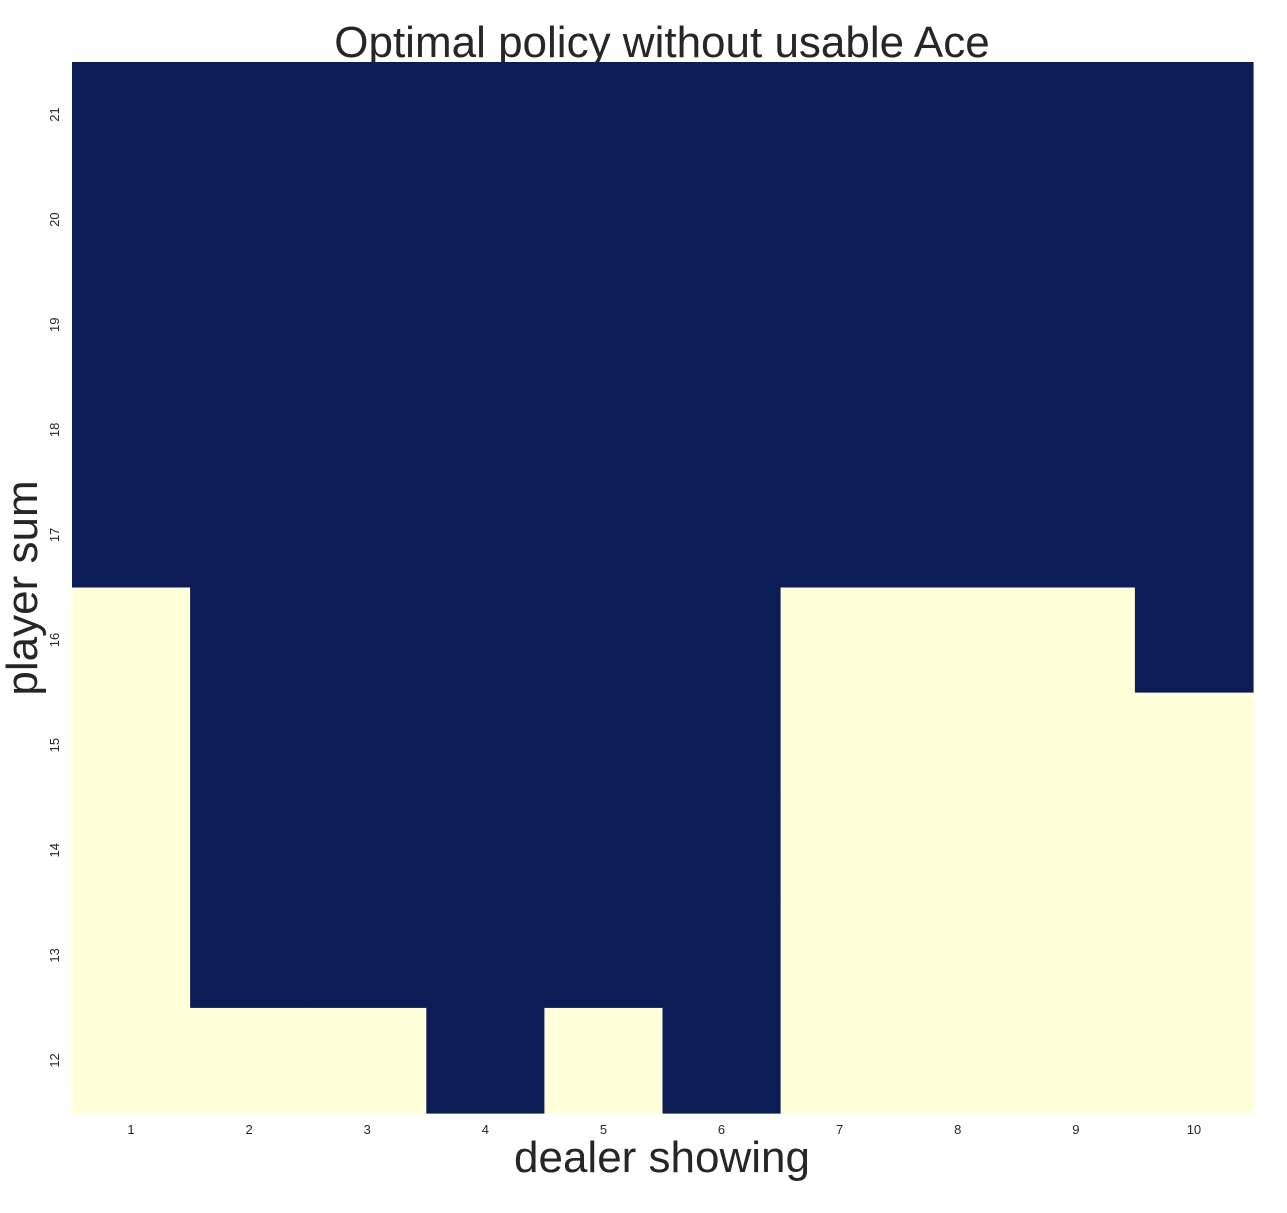 Image resolution: width=1287 pixels, height=1213 pixels. What do you see at coordinates (367, 1129) in the screenshot?
I see `x-tick-label: 3` at bounding box center [367, 1129].